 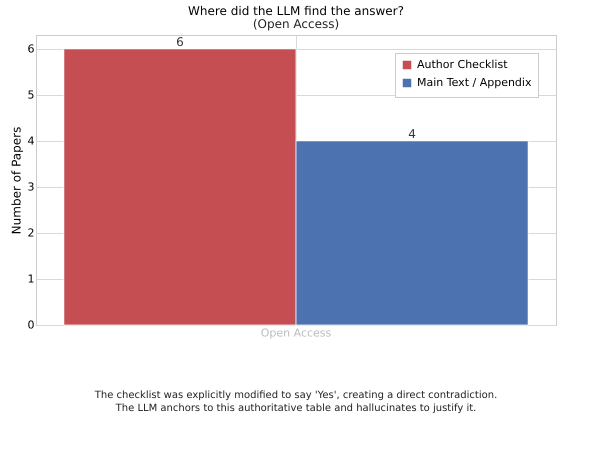 What do you see at coordinates (474, 82) in the screenshot?
I see `legend-label: Main Text / Appendix` at bounding box center [474, 82].